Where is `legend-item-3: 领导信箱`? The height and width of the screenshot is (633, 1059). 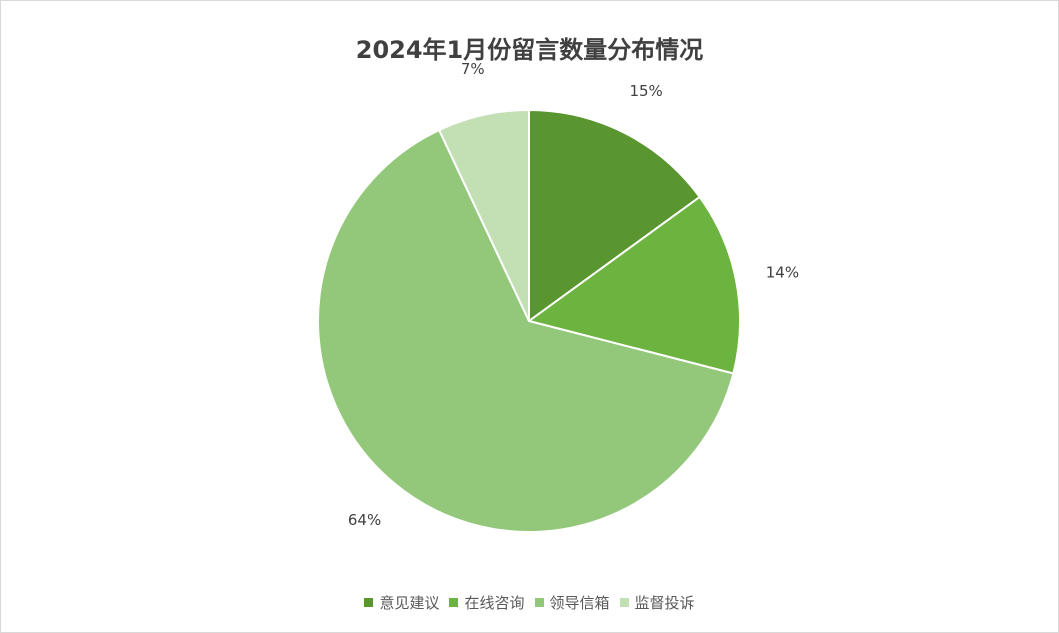 legend-item-3: 领导信箱 is located at coordinates (572, 602).